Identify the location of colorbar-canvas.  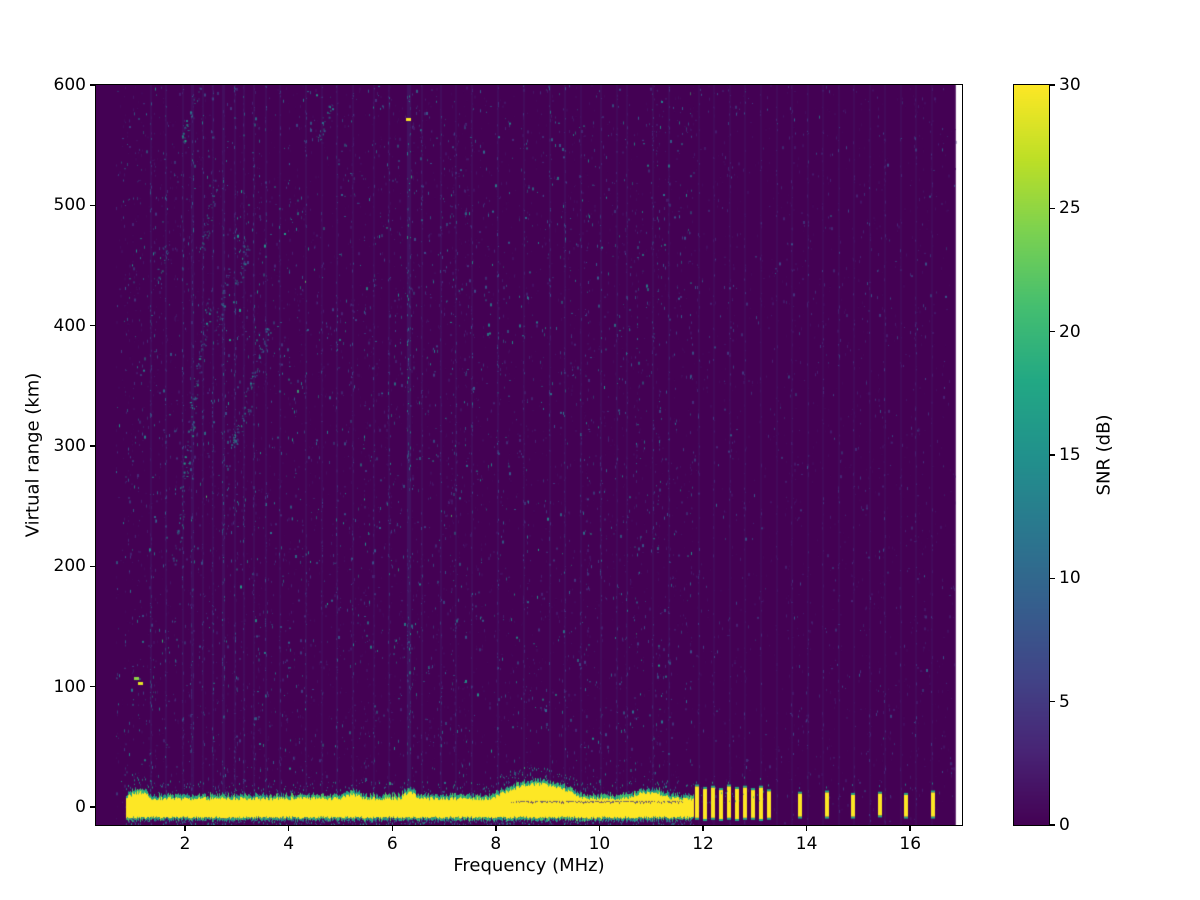
(1031, 455).